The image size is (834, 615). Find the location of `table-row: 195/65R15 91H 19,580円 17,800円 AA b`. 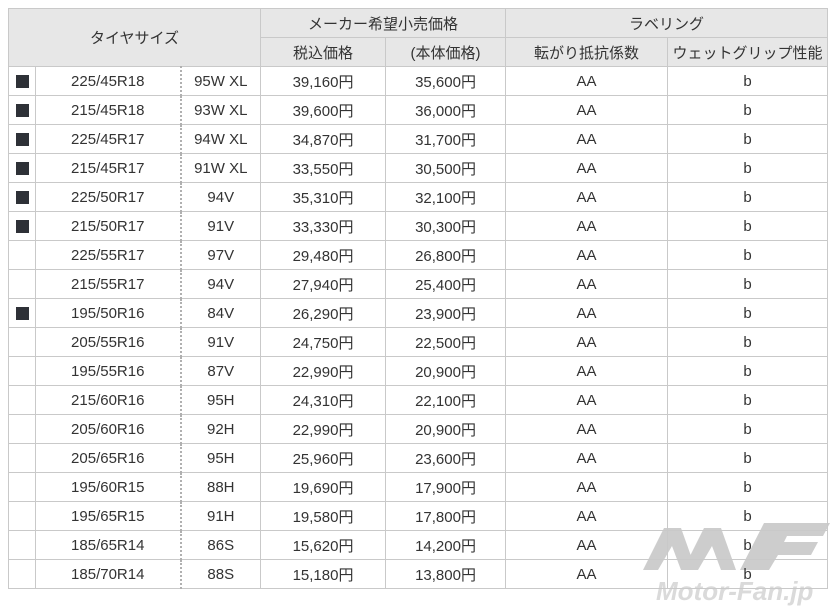

table-row: 195/65R15 91H 19,580円 17,800円 AA b is located at coordinates (418, 516).